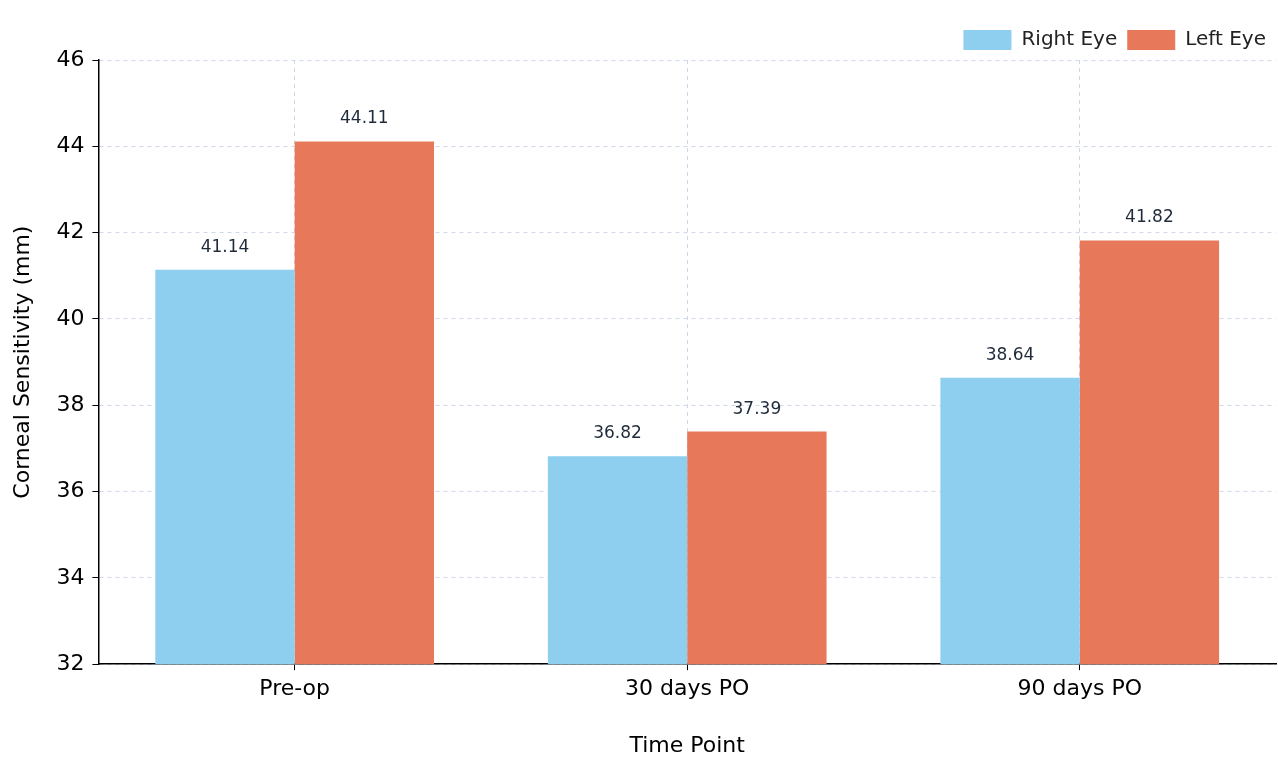  Describe the element at coordinates (364, 117) in the screenshot. I see `data-label: 44.11` at that location.